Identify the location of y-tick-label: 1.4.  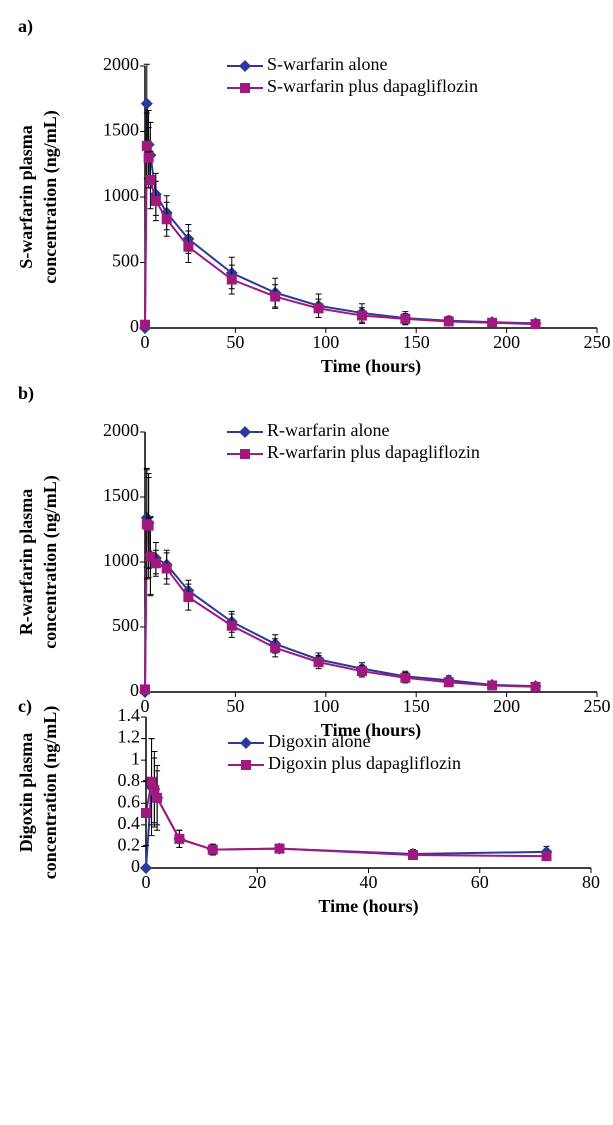
(129, 715).